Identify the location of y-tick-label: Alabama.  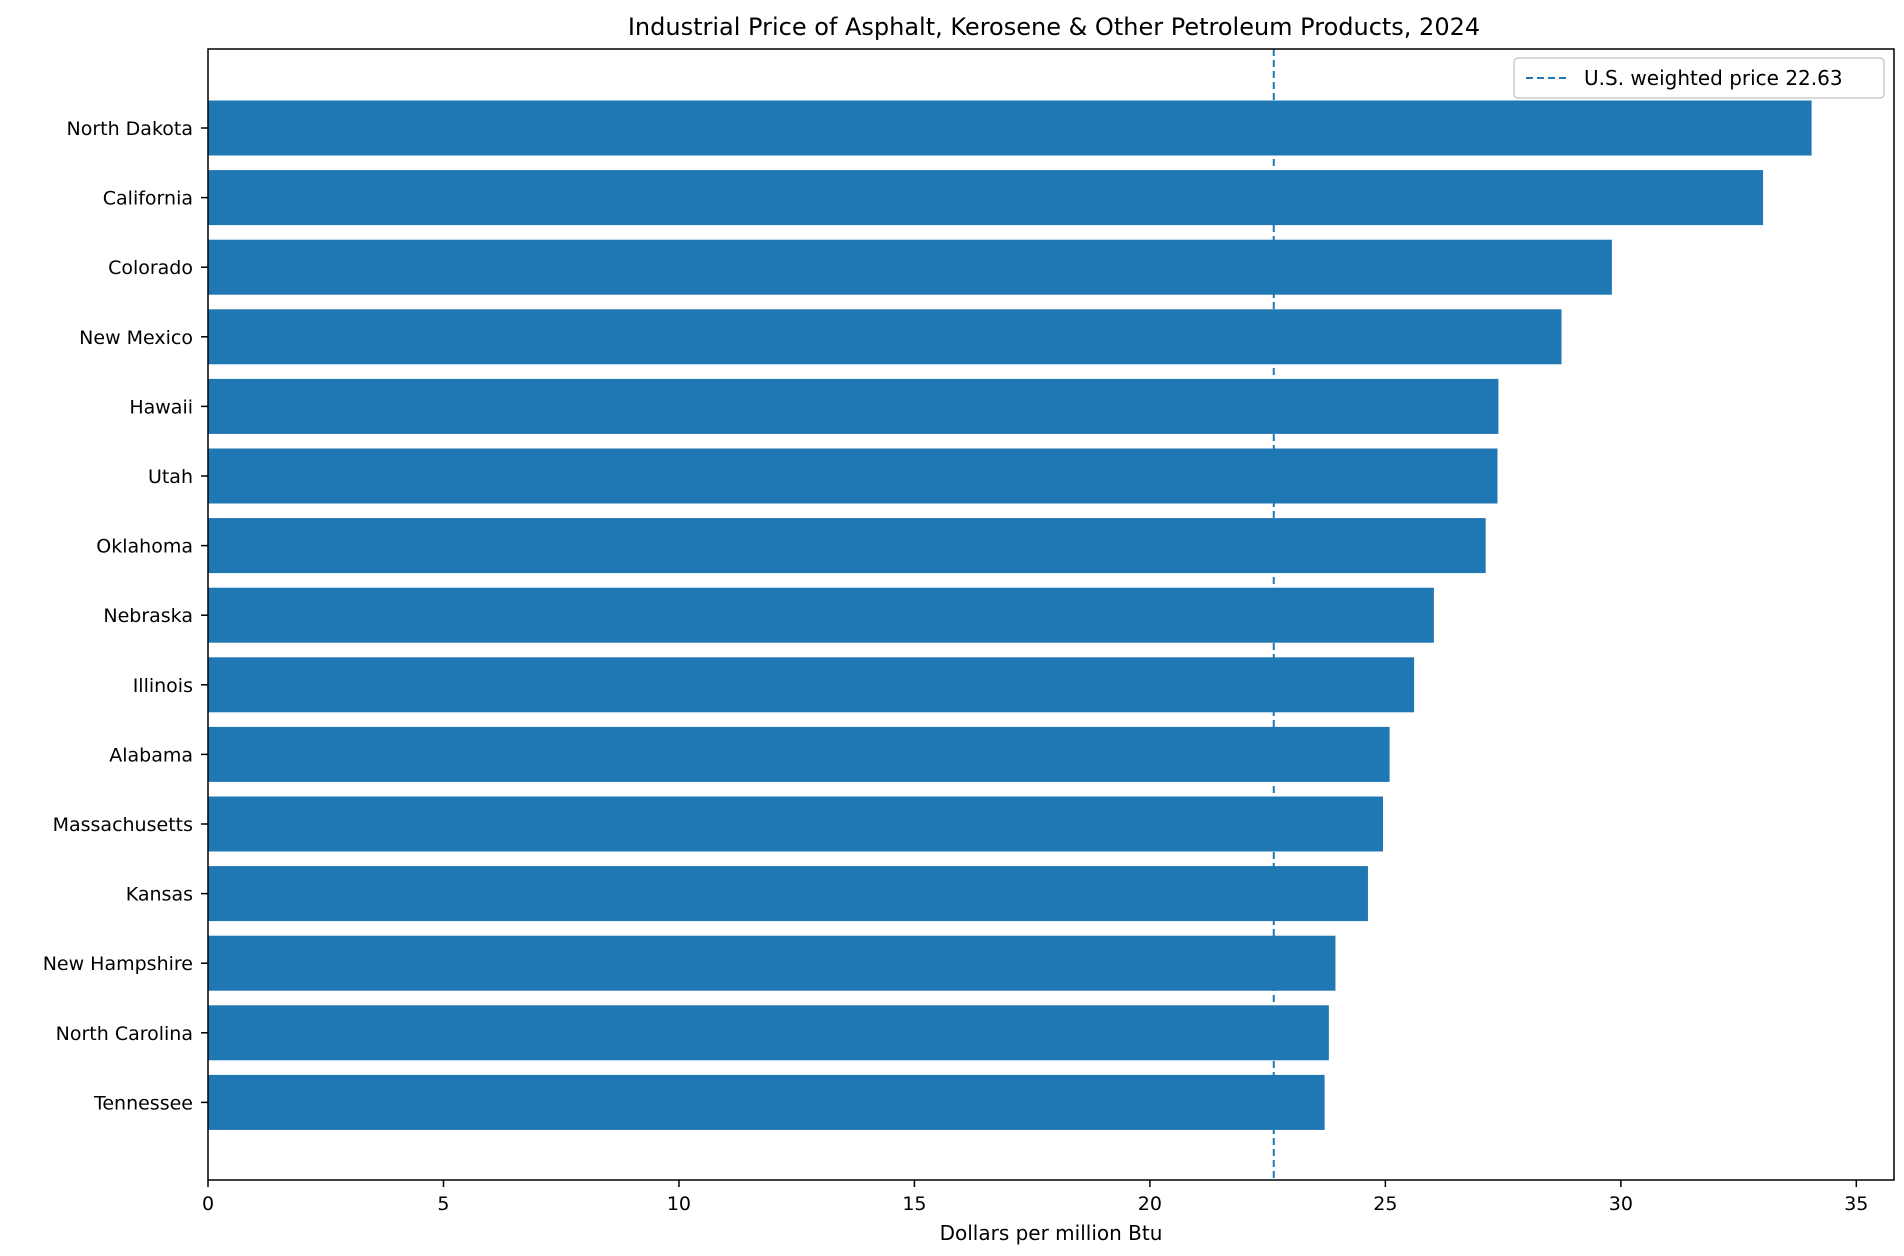
(151, 755).